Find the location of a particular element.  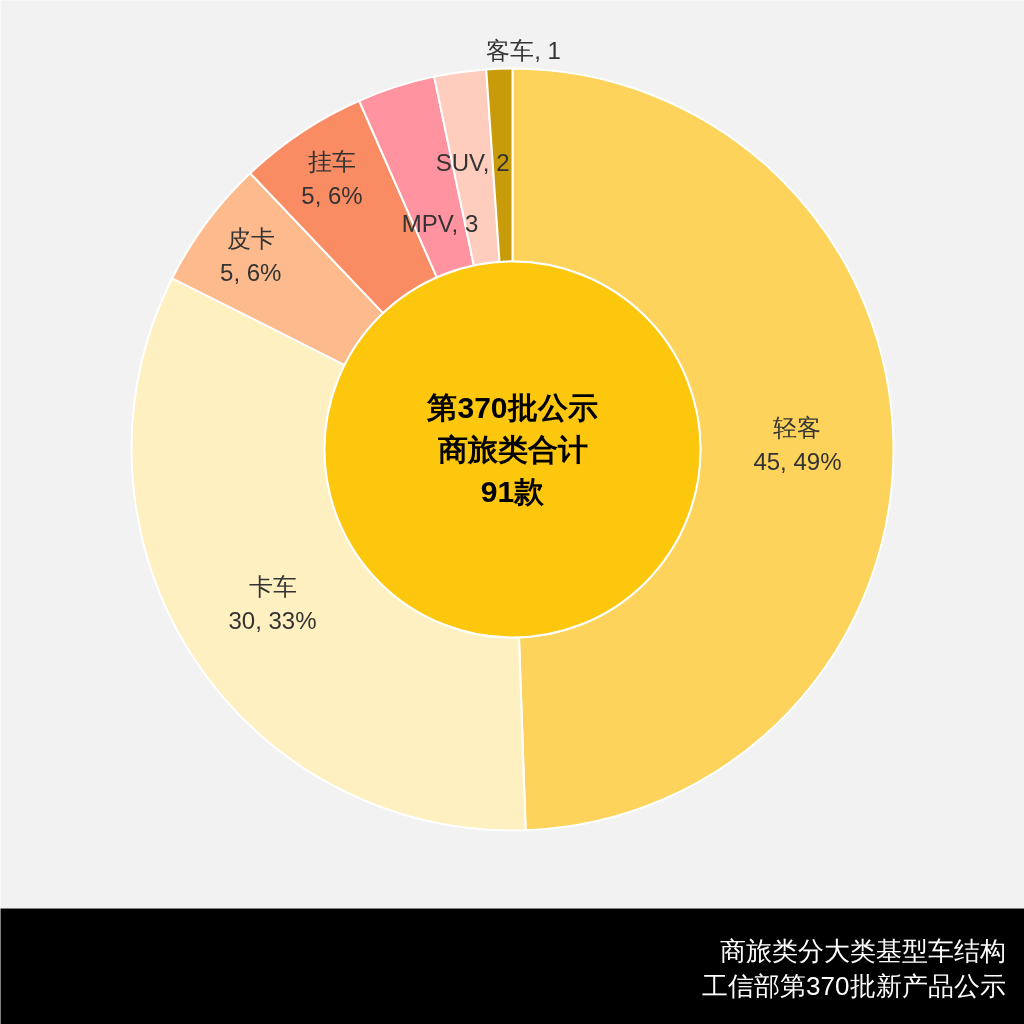

slice-label: 轻客 is located at coordinates (797, 428).